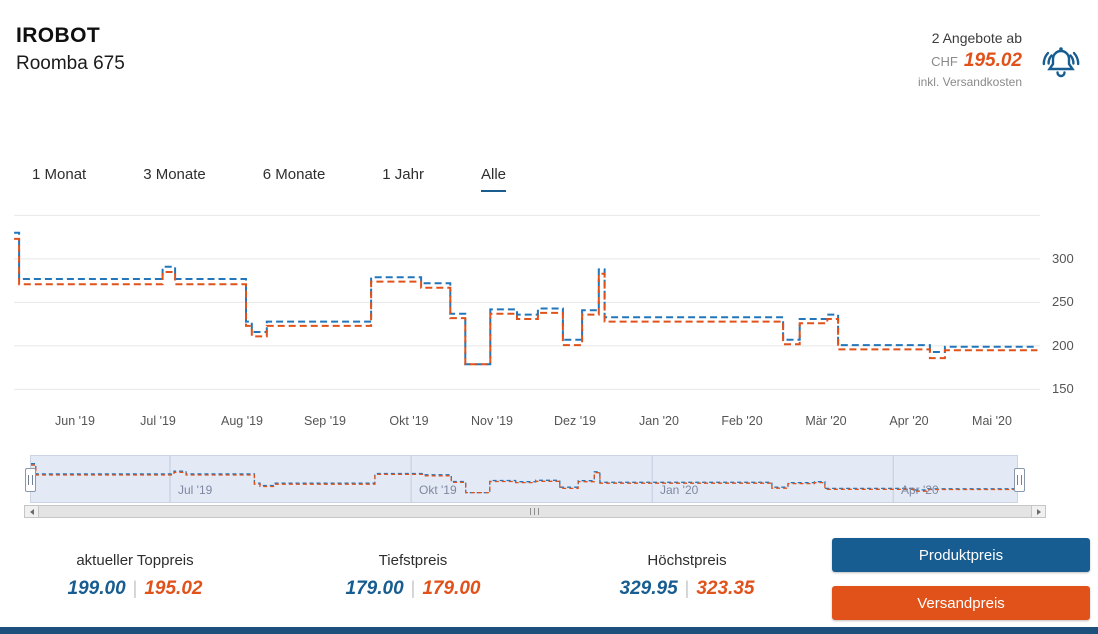  Describe the element at coordinates (648, 588) in the screenshot. I see `product-price-value: 329.95` at that location.